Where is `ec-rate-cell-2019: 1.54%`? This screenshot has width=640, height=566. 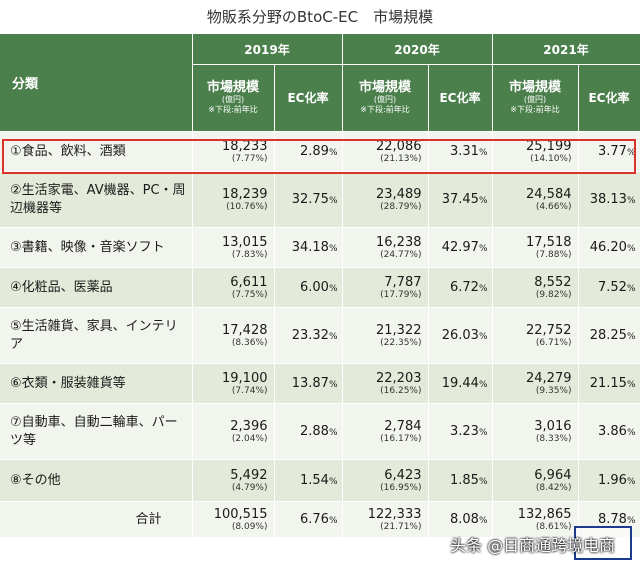 ec-rate-cell-2019: 1.54% is located at coordinates (308, 480).